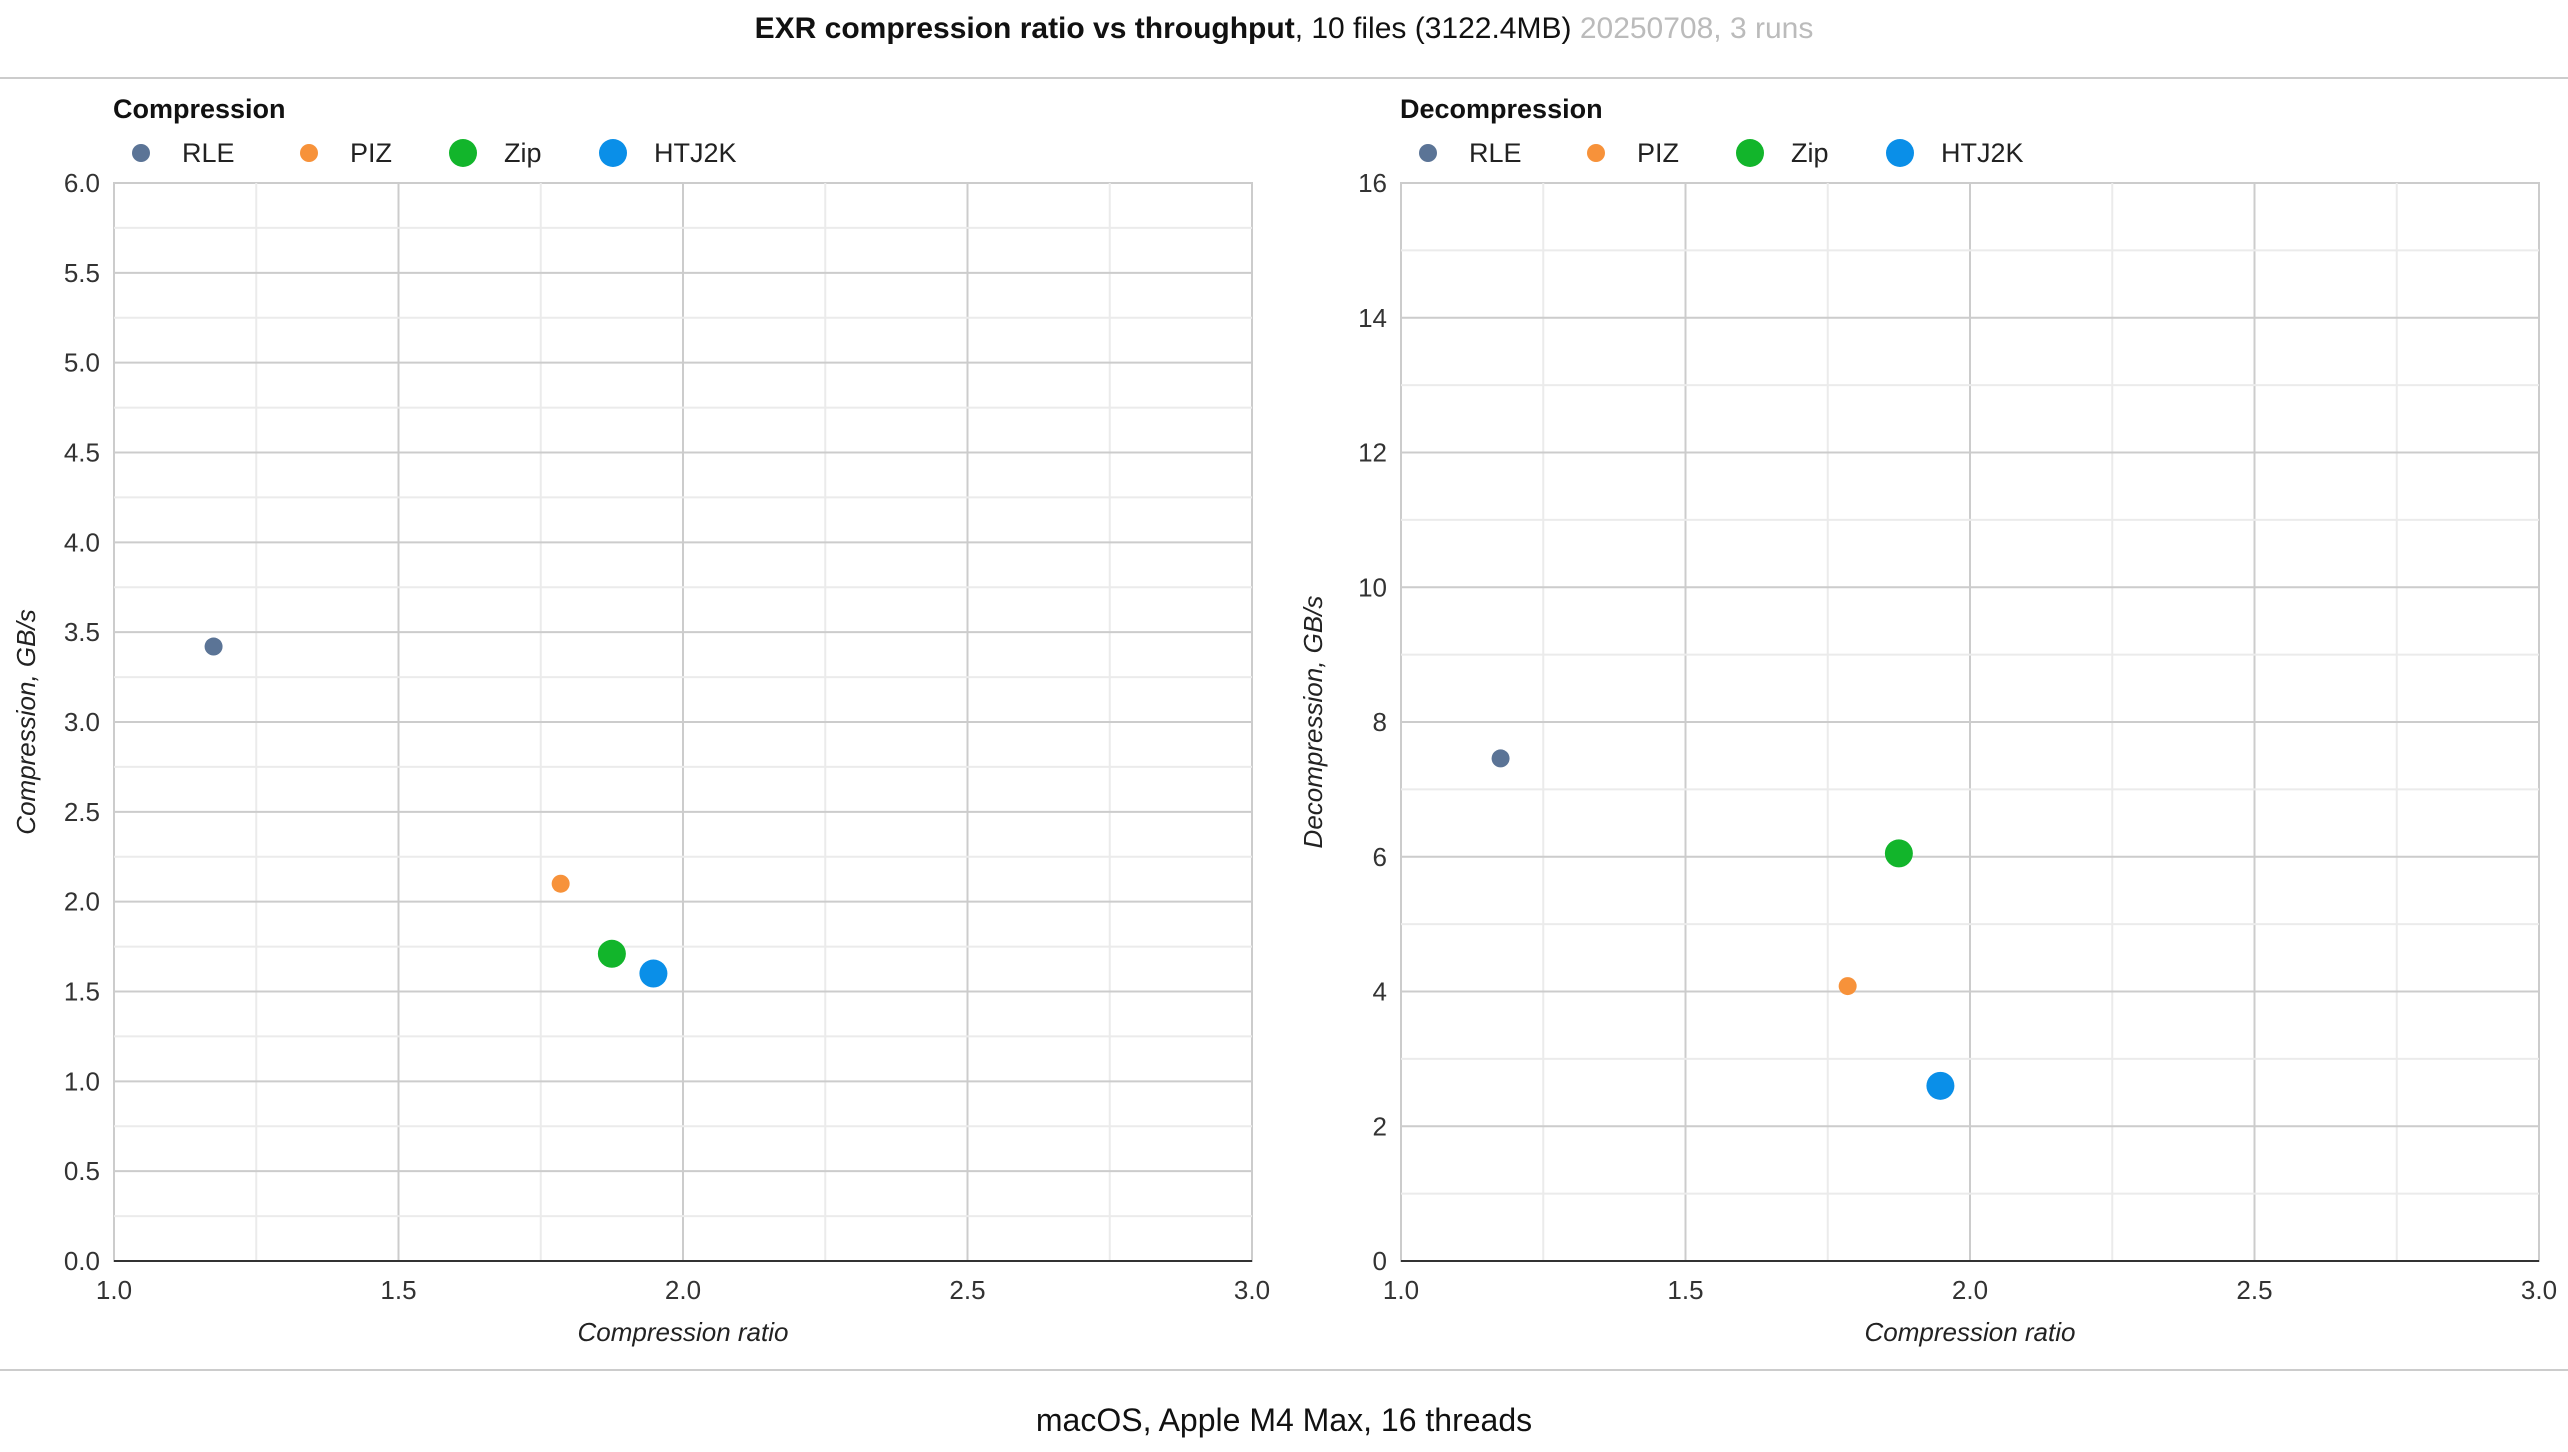  What do you see at coordinates (1380, 992) in the screenshot?
I see `y-tick-label: 4` at bounding box center [1380, 992].